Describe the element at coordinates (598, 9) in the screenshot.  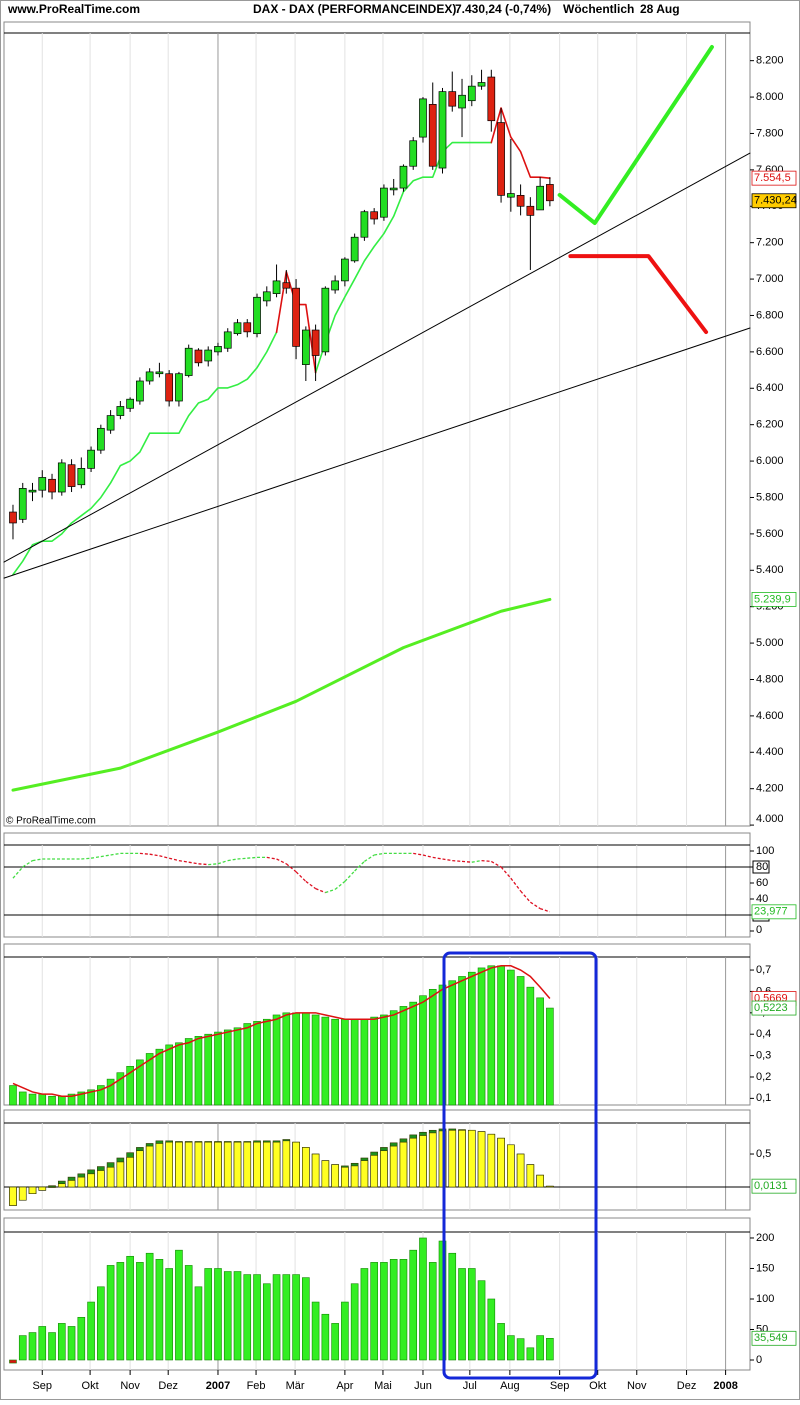
I see `period: Wöchentlich` at that location.